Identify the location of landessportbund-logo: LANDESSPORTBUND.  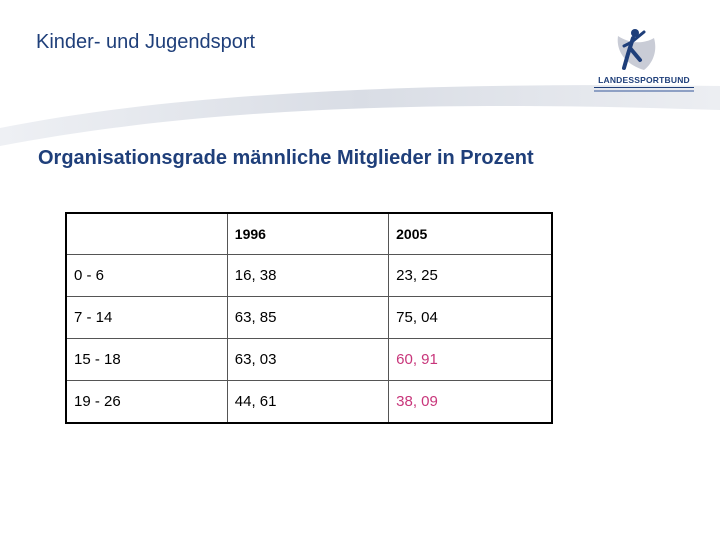
(644, 60).